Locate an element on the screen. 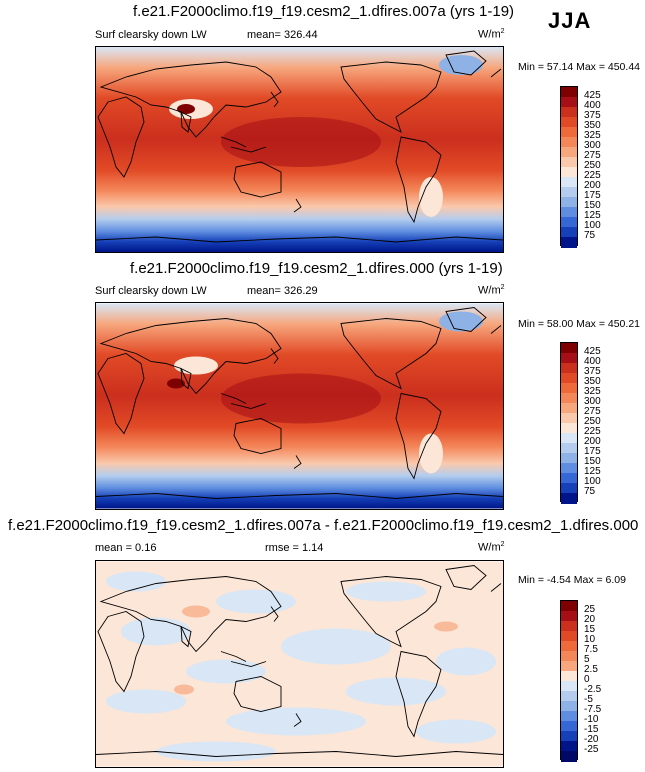 This screenshot has width=645, height=772. panel-3-colorbar-label: 0 is located at coordinates (587, 679).